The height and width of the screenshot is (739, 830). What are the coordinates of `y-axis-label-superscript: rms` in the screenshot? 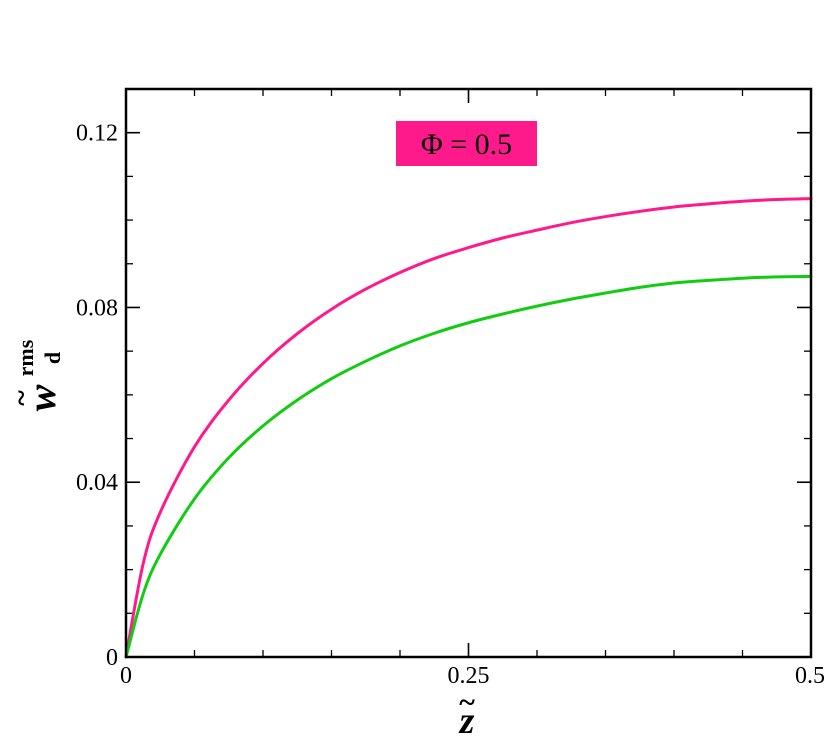 It's located at (25, 357).